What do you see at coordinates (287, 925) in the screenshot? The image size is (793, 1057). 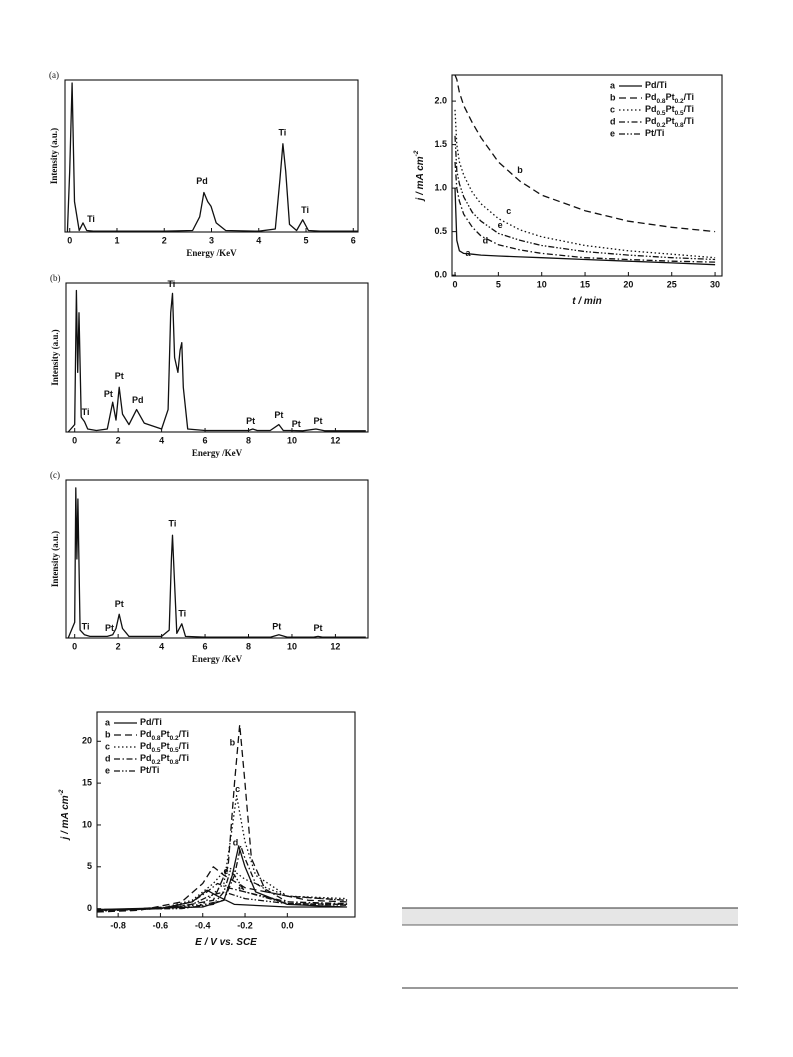 I see `x-tick-label: 0.0` at bounding box center [287, 925].